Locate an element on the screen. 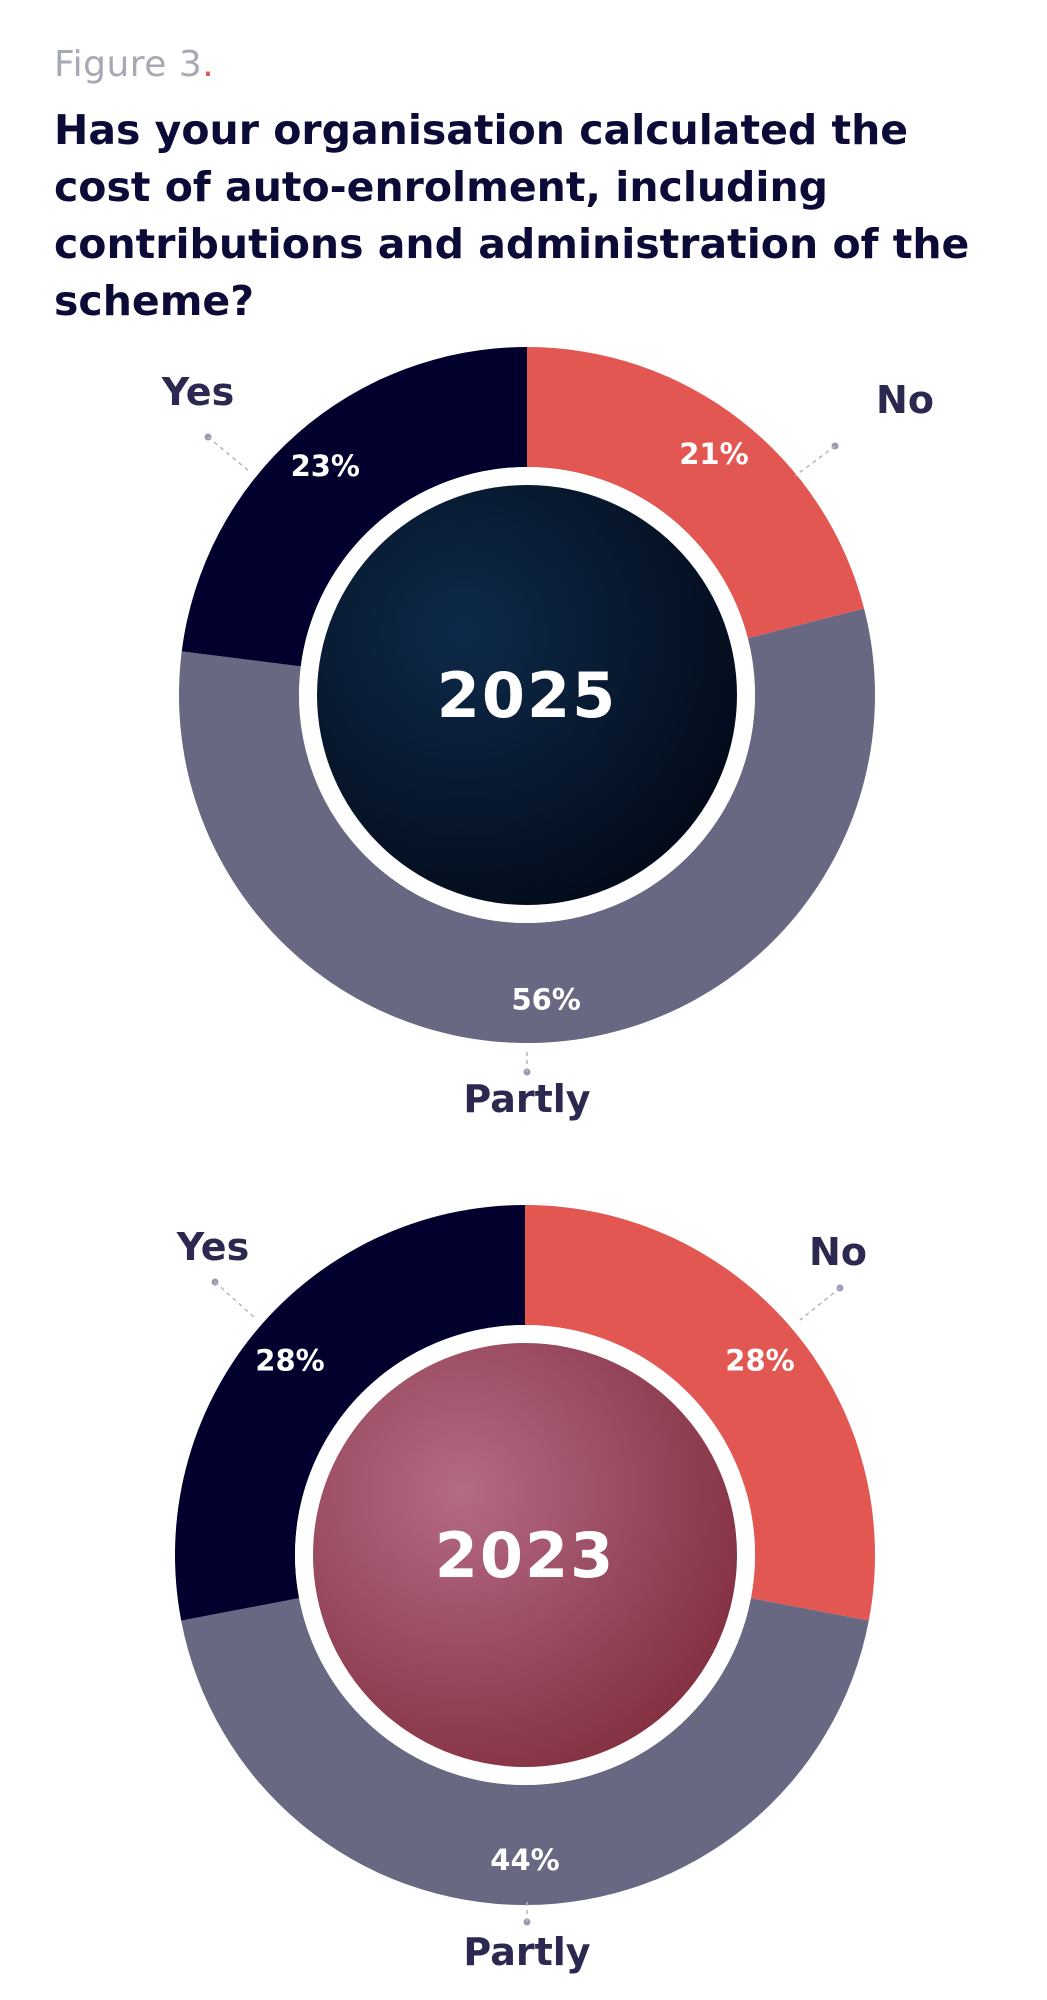  value-label-yes: 28% is located at coordinates (289, 1361).